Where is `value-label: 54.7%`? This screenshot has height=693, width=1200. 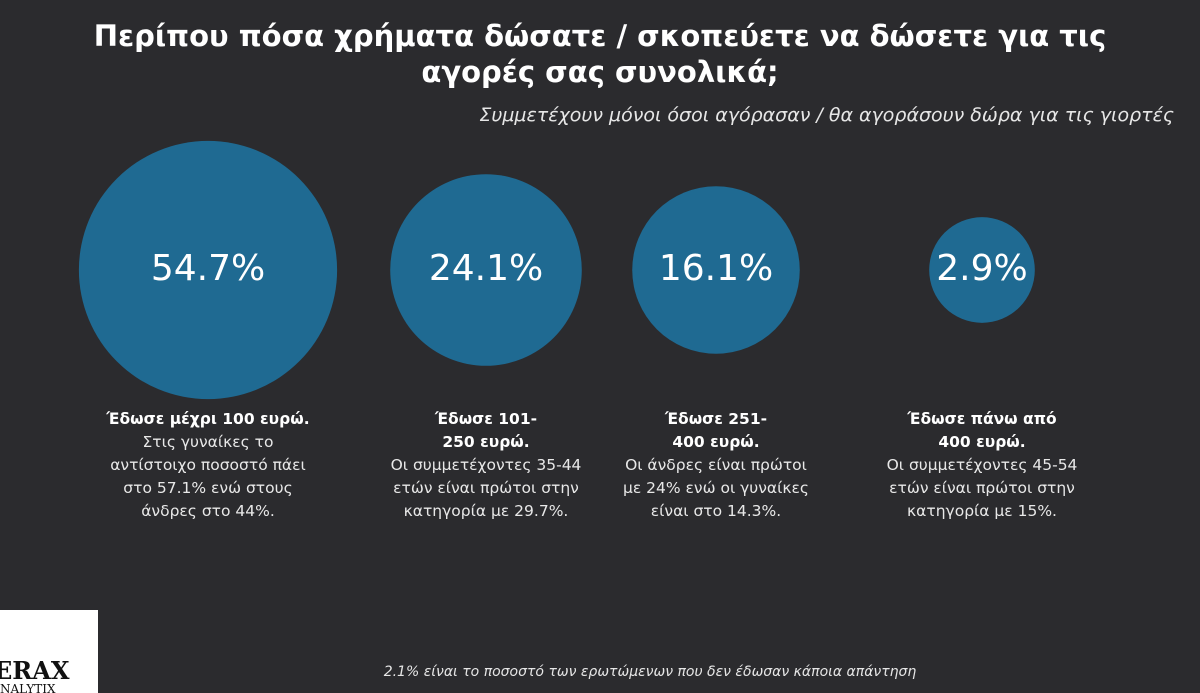 value-label: 54.7% is located at coordinates (208, 268).